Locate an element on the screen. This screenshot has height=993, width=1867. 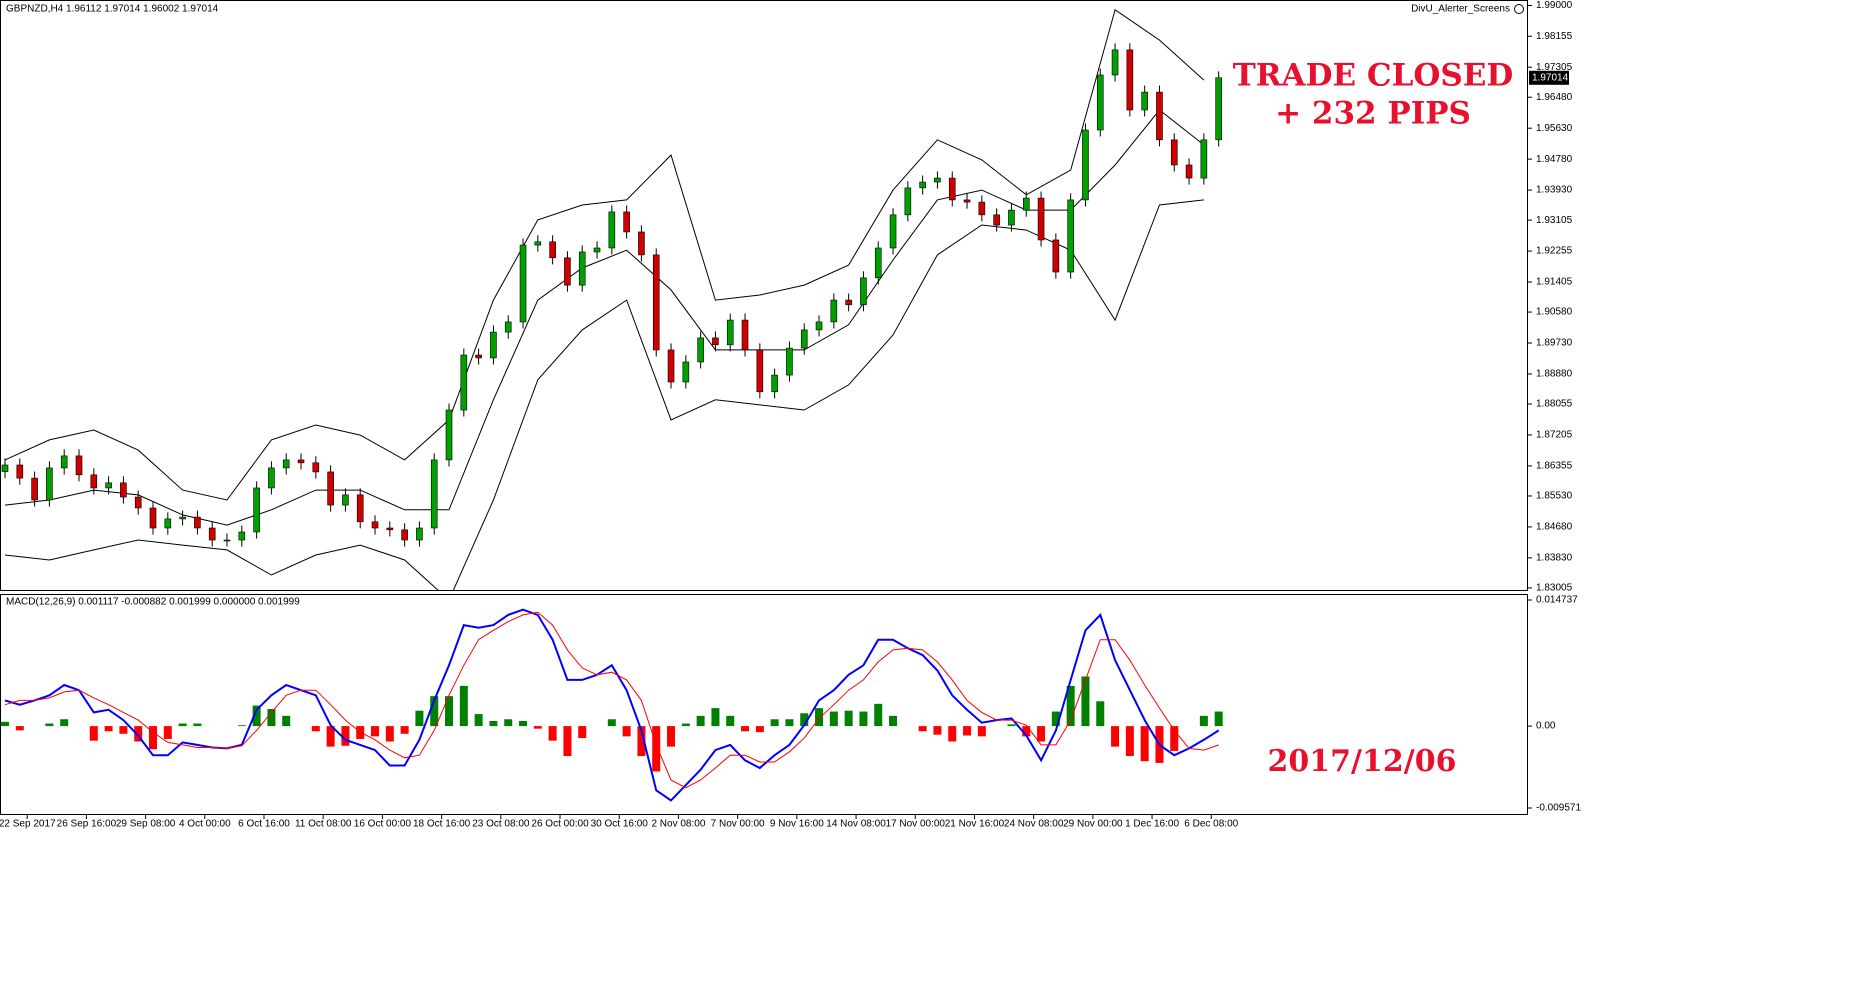
y-tick-label: 1.98155 is located at coordinates (1554, 36).